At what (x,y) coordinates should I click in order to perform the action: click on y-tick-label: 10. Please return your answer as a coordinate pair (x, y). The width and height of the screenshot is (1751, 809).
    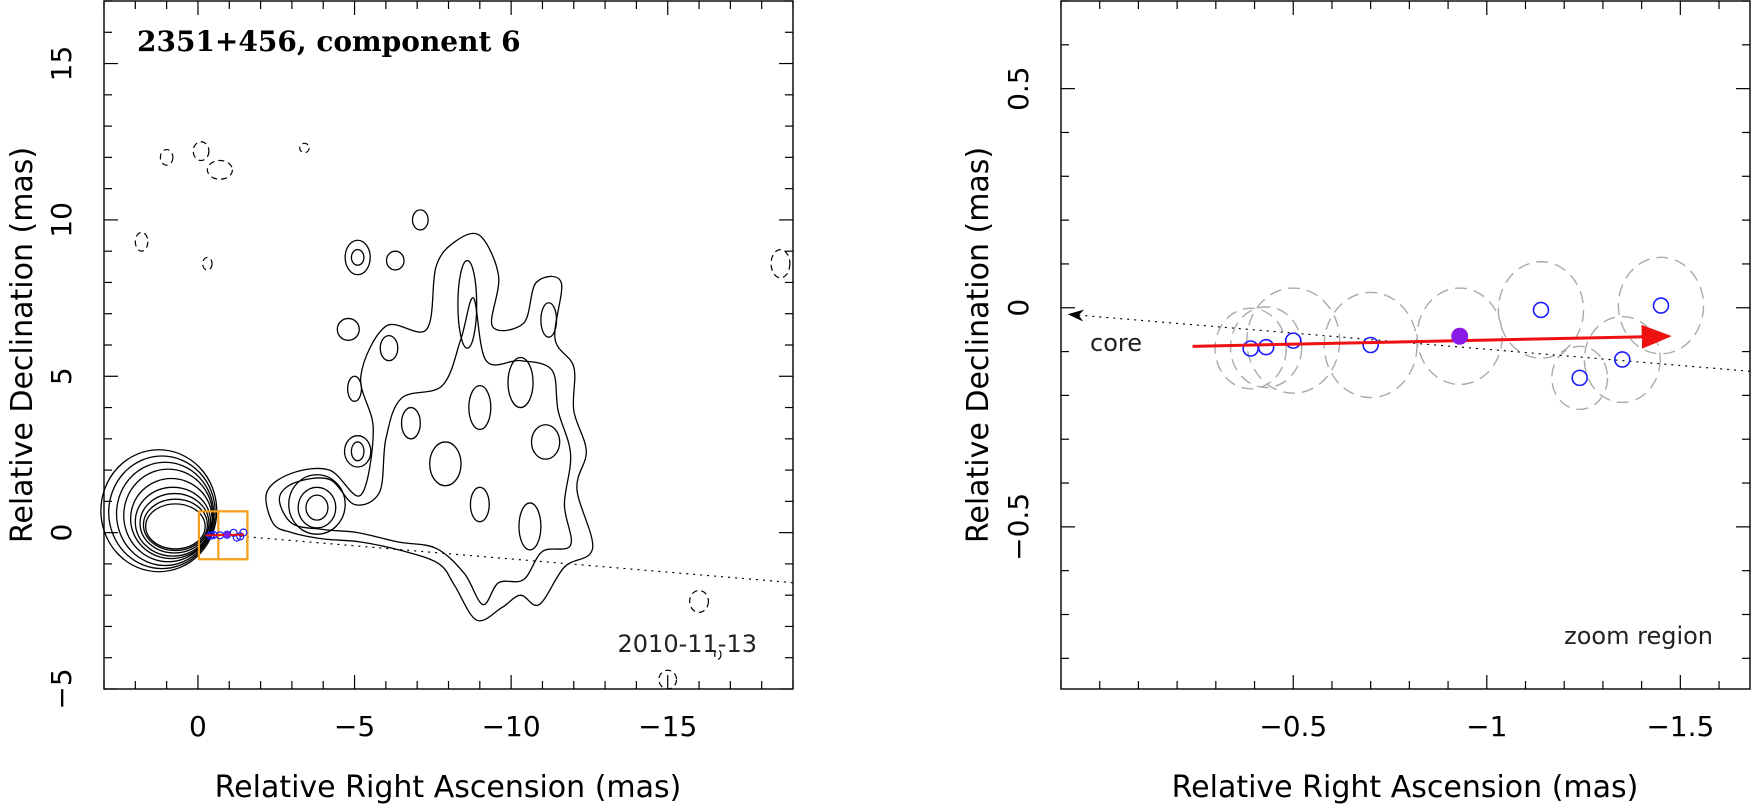
    Looking at the image, I should click on (61, 220).